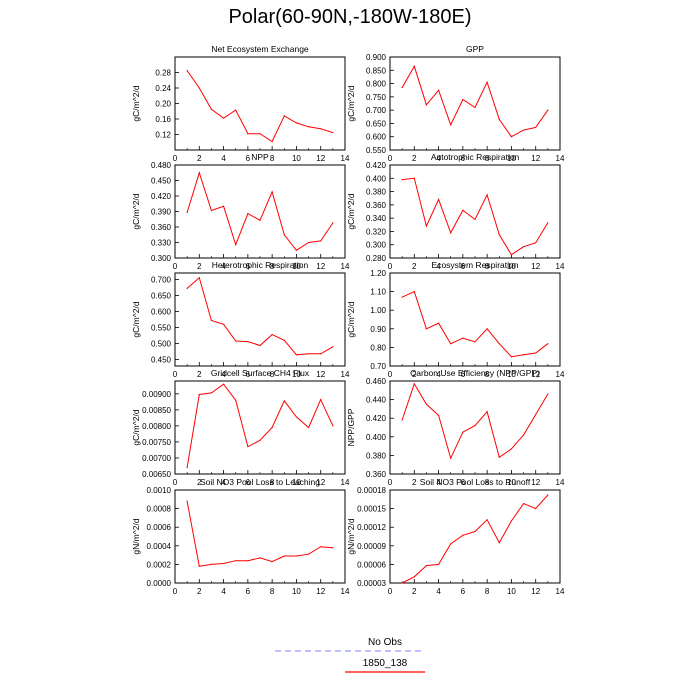 The height and width of the screenshot is (700, 700). What do you see at coordinates (161, 196) in the screenshot?
I see `y-tick-label: 0.420` at bounding box center [161, 196].